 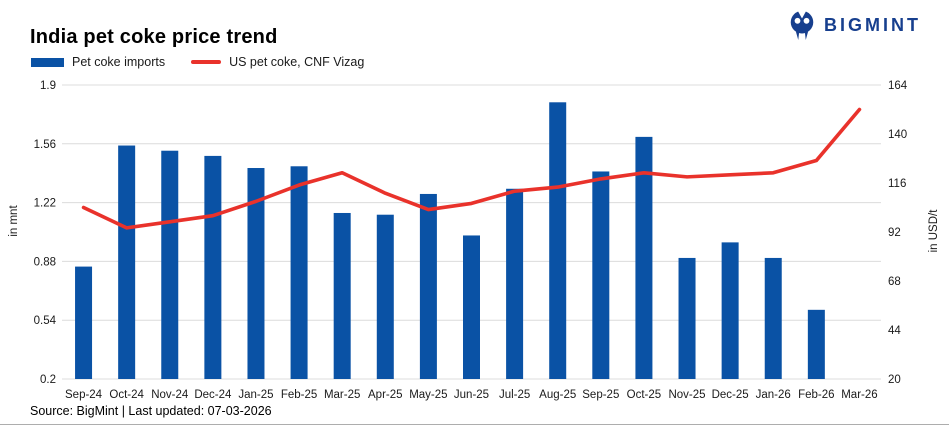 I want to click on x-tick: Feb-25, so click(x=299, y=395).